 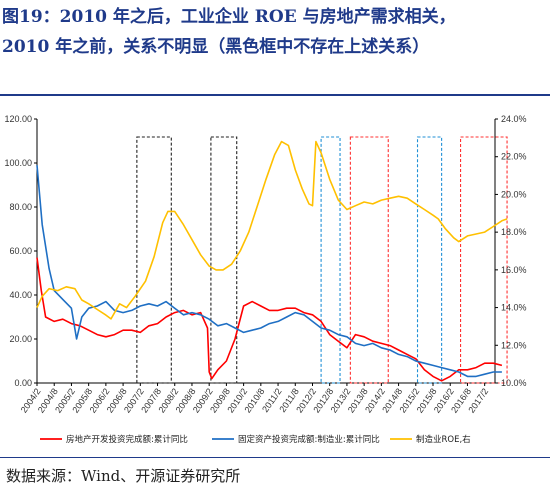 I want to click on y-left-tick-label: 60.00, so click(x=20, y=251).